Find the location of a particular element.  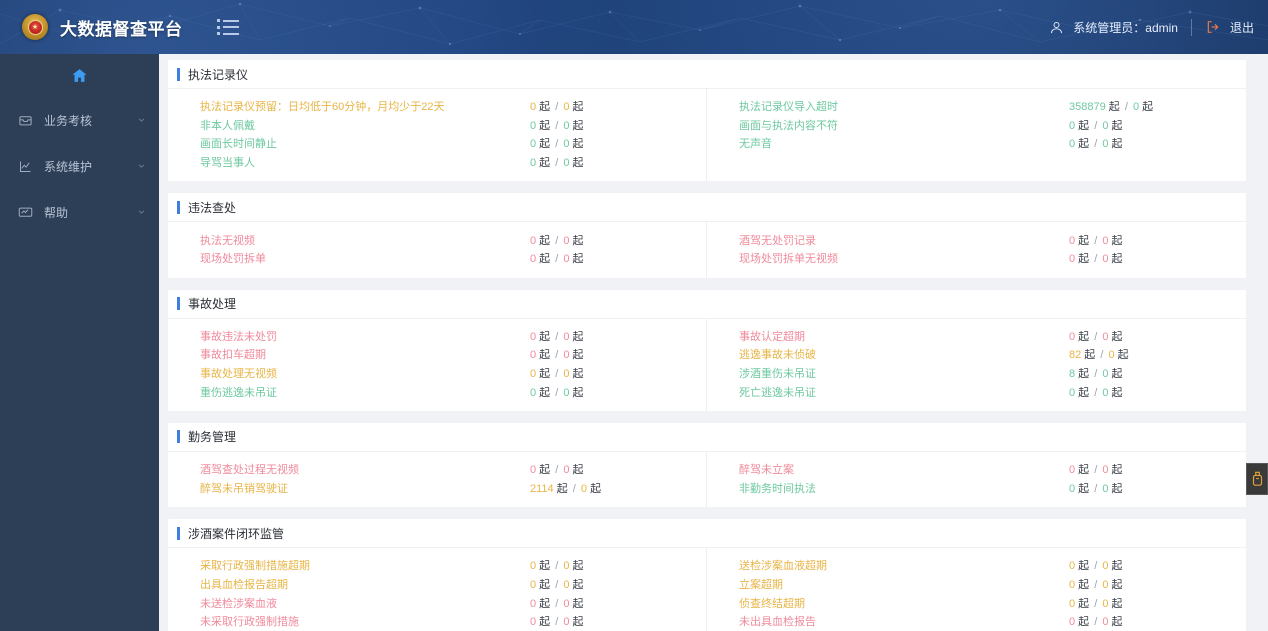

metric-label: 侦查终结超期 is located at coordinates (772, 603).